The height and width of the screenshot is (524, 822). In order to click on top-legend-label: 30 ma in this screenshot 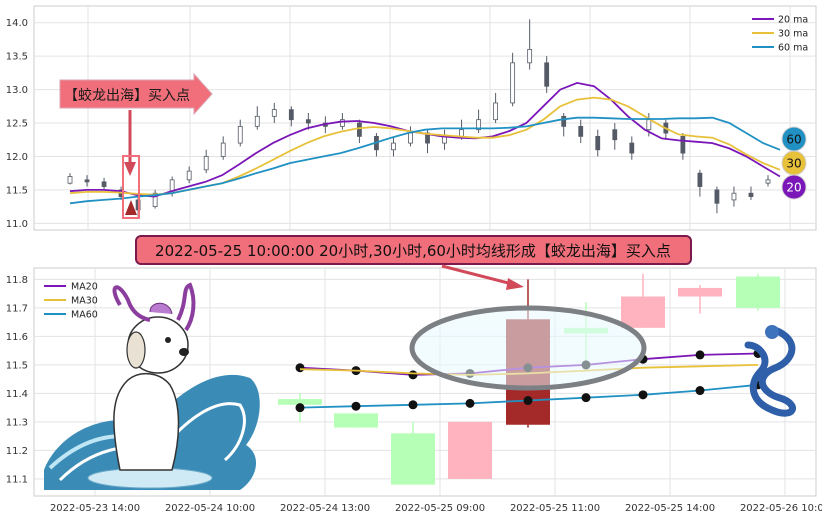, I will do `click(793, 34)`.